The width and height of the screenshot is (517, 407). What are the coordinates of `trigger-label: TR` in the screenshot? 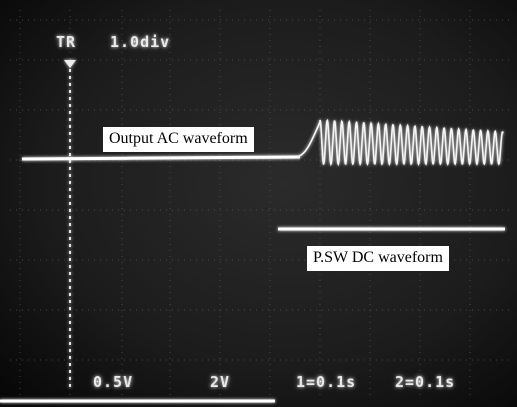 It's located at (66, 42).